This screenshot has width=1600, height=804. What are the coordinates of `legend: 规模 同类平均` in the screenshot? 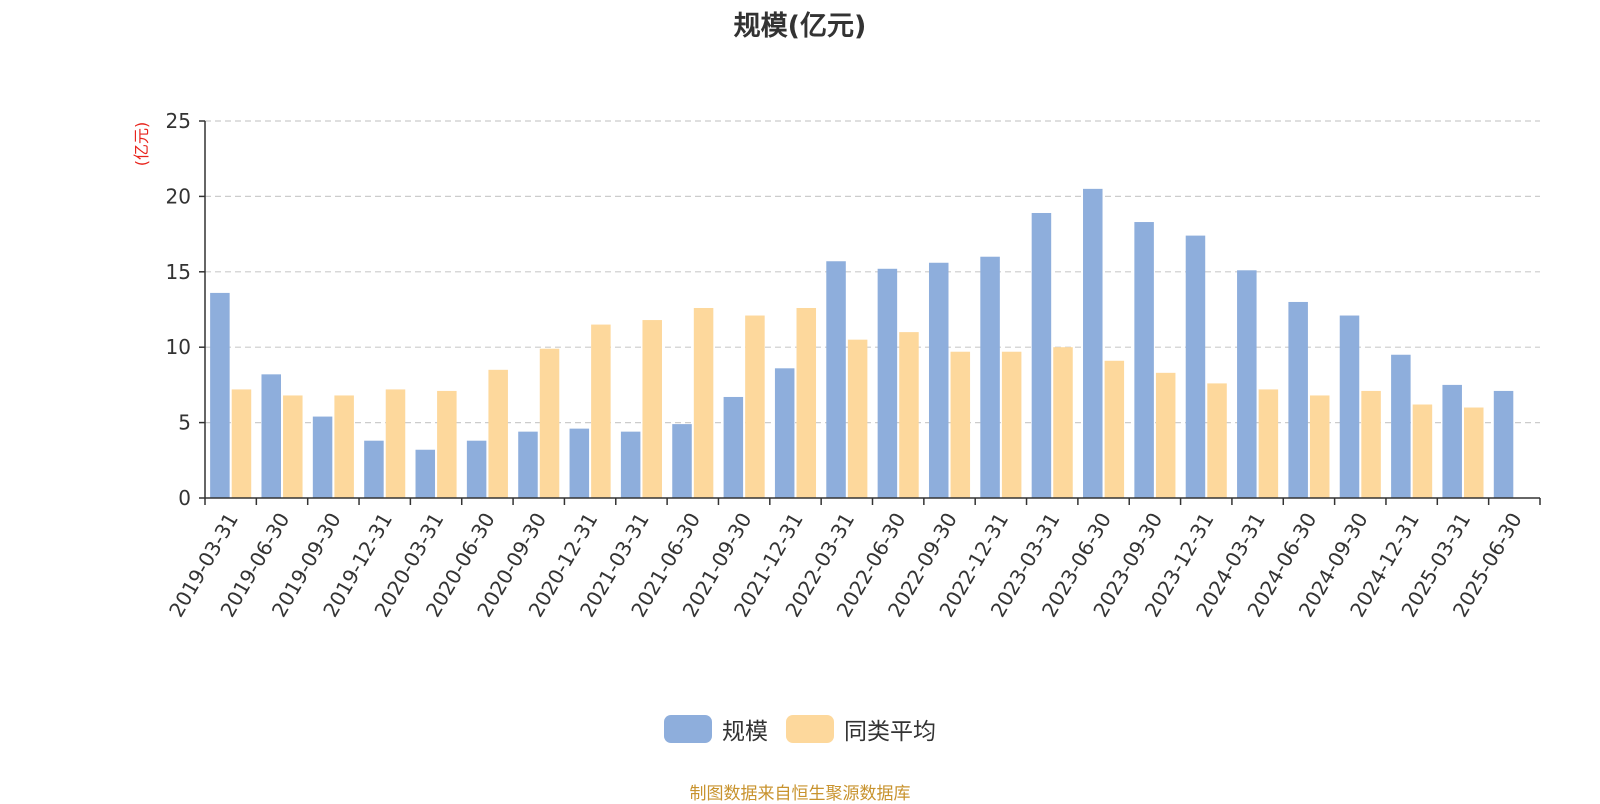 It's located at (800, 729).